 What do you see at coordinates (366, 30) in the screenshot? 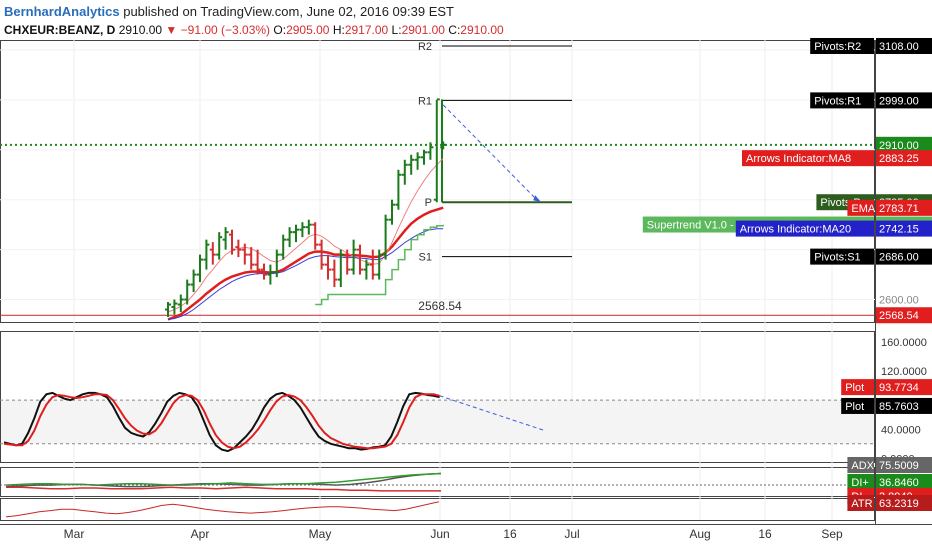
I see `high-value: 2917.00` at bounding box center [366, 30].